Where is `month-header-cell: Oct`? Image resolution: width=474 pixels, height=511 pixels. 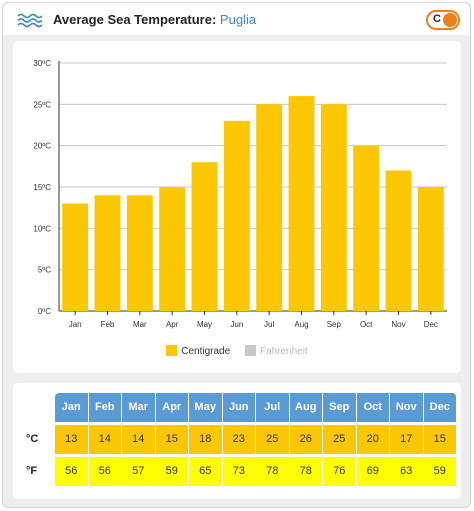
month-header-cell: Oct is located at coordinates (373, 407).